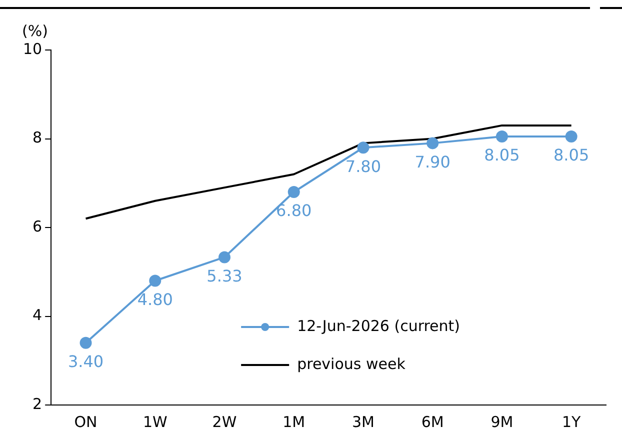  Describe the element at coordinates (363, 166) in the screenshot. I see `data-label: 7.80` at that location.